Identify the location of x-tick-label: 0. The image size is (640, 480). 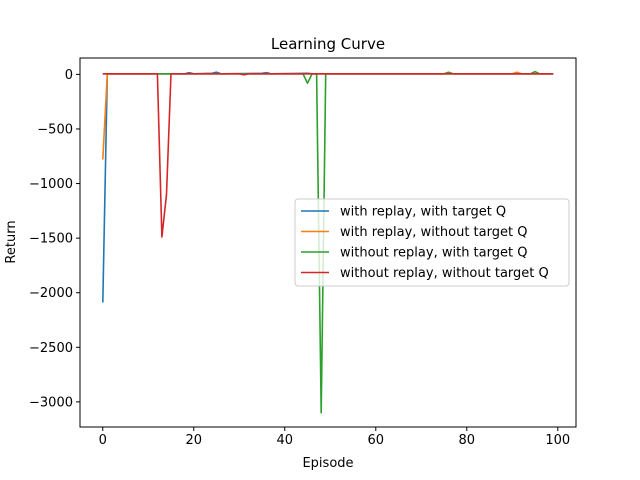
(103, 440).